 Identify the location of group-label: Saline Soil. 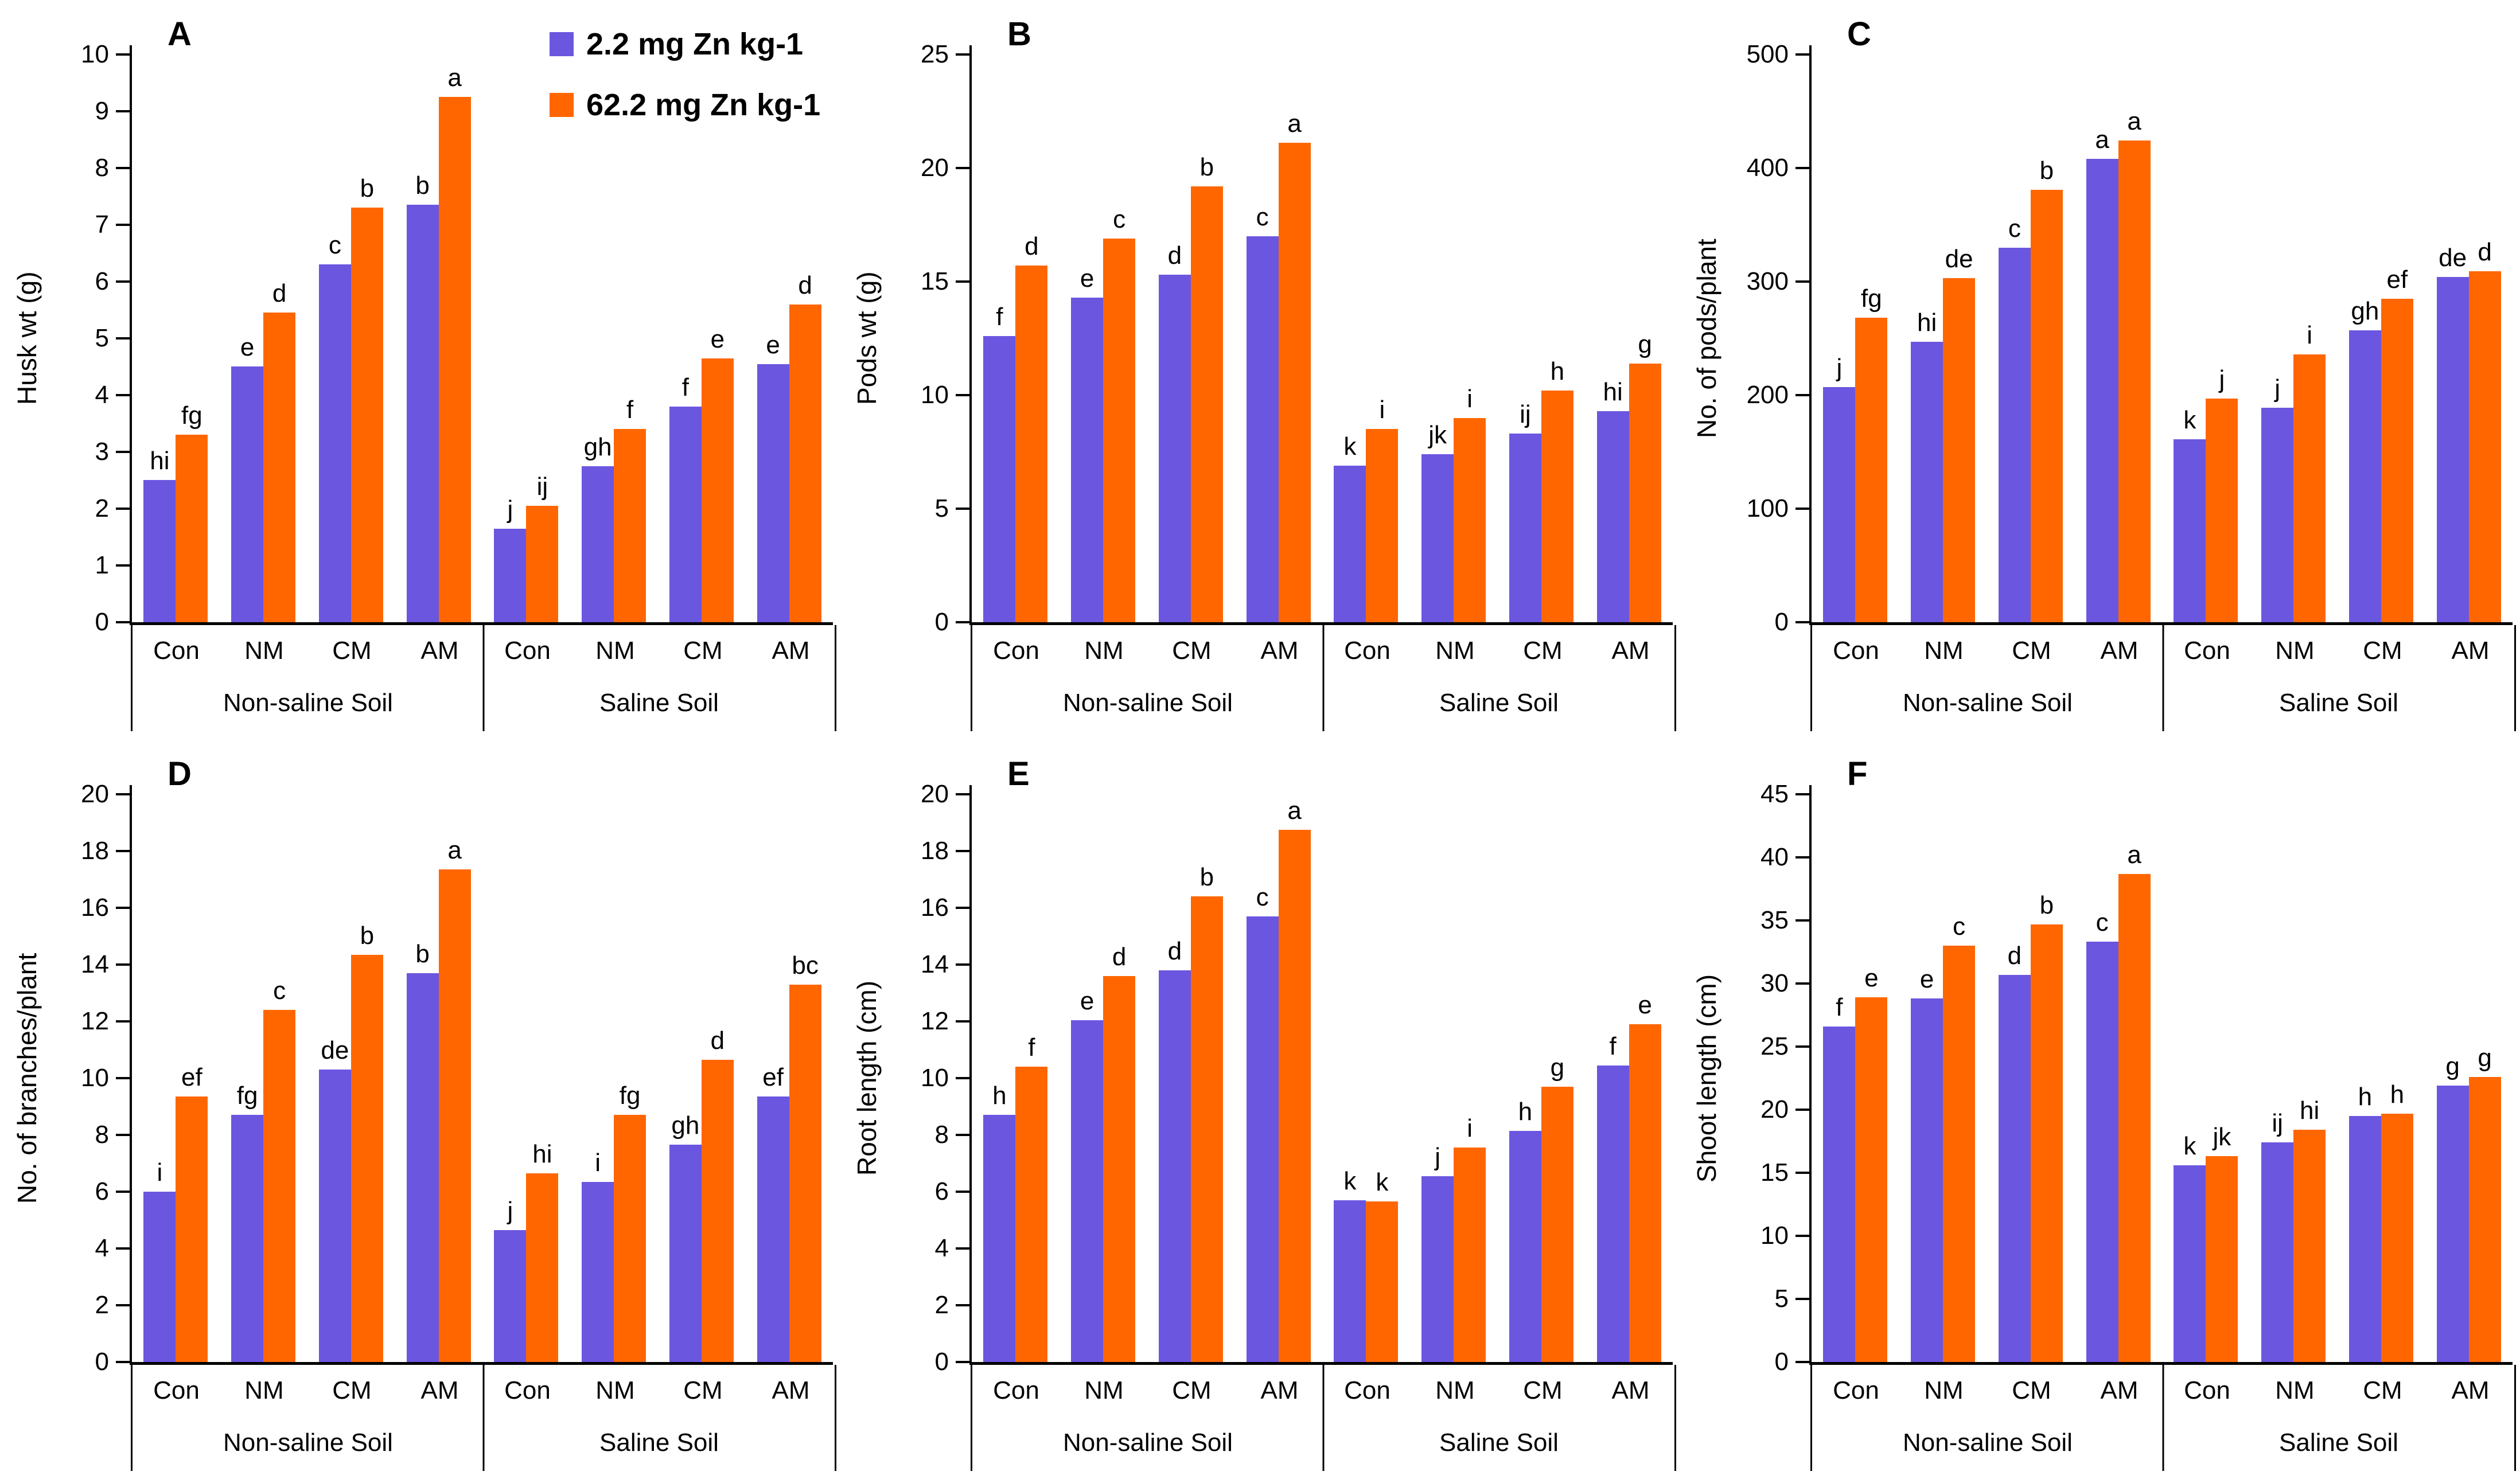
(1499, 1443).